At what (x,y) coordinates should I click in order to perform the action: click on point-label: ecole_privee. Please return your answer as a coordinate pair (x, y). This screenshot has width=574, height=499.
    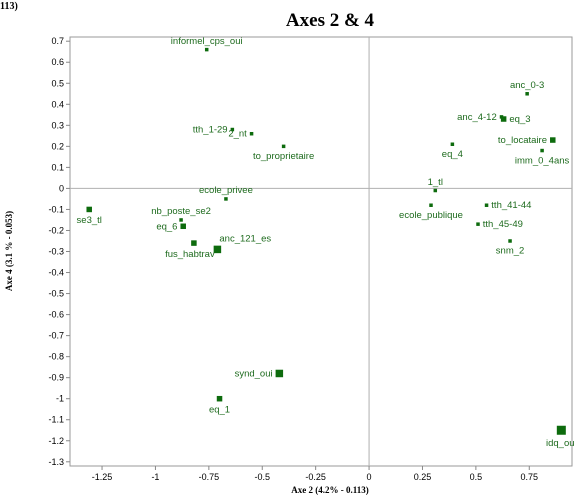
    Looking at the image, I should click on (226, 190).